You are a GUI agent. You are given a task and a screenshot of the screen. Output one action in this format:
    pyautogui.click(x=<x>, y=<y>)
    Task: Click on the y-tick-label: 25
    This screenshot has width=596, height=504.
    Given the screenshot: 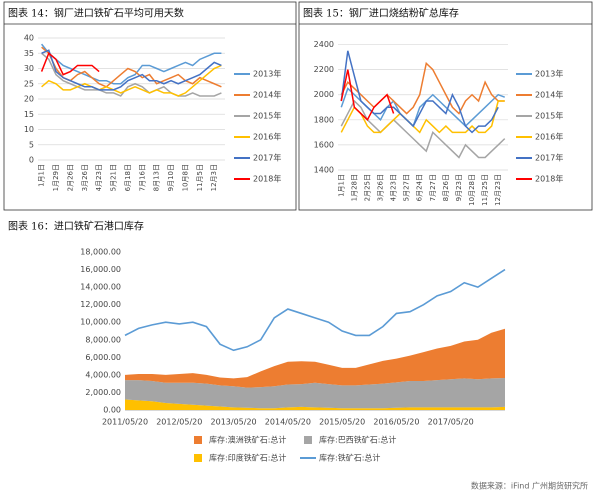 What is the action you would take?
    pyautogui.click(x=29, y=83)
    